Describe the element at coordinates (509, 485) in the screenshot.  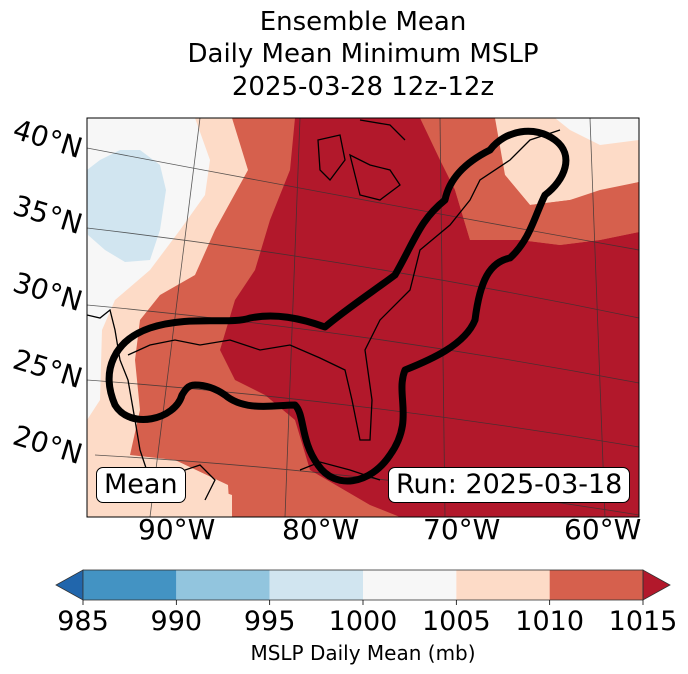
I see `run-date-label-box: Run: 2025-03-18` at that location.